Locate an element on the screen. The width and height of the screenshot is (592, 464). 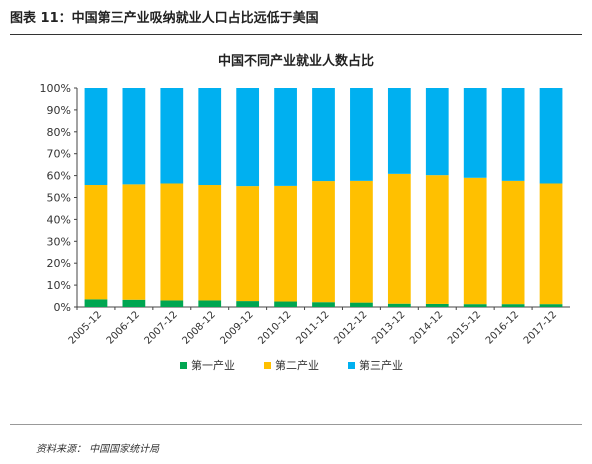
x-tick-label: 2007-12 is located at coordinates (161, 327).